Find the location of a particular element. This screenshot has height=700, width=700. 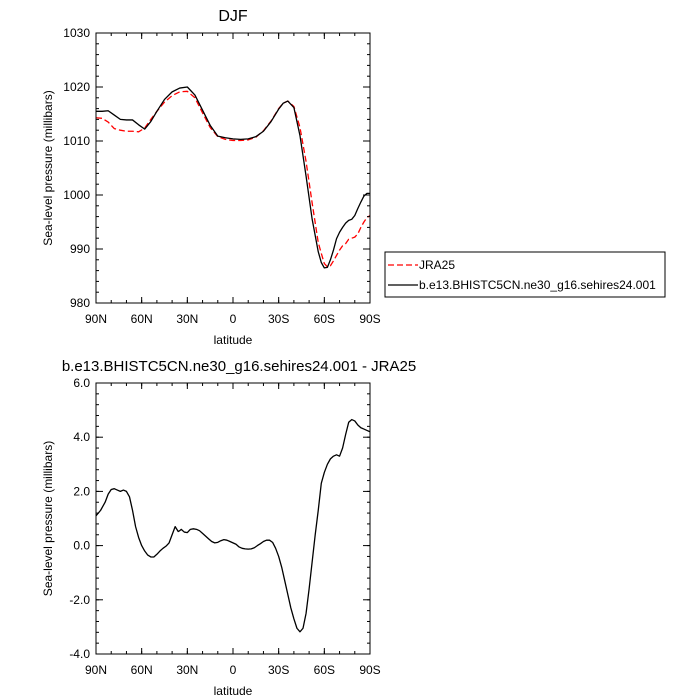

legend-box is located at coordinates (525, 274).